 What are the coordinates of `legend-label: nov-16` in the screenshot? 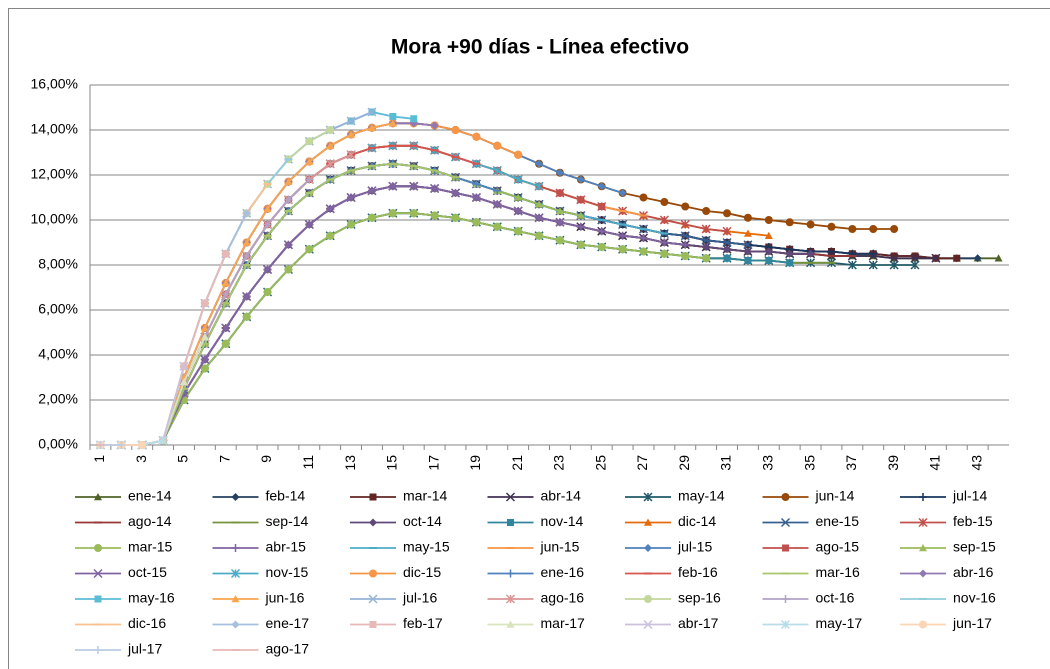 It's located at (974, 598).